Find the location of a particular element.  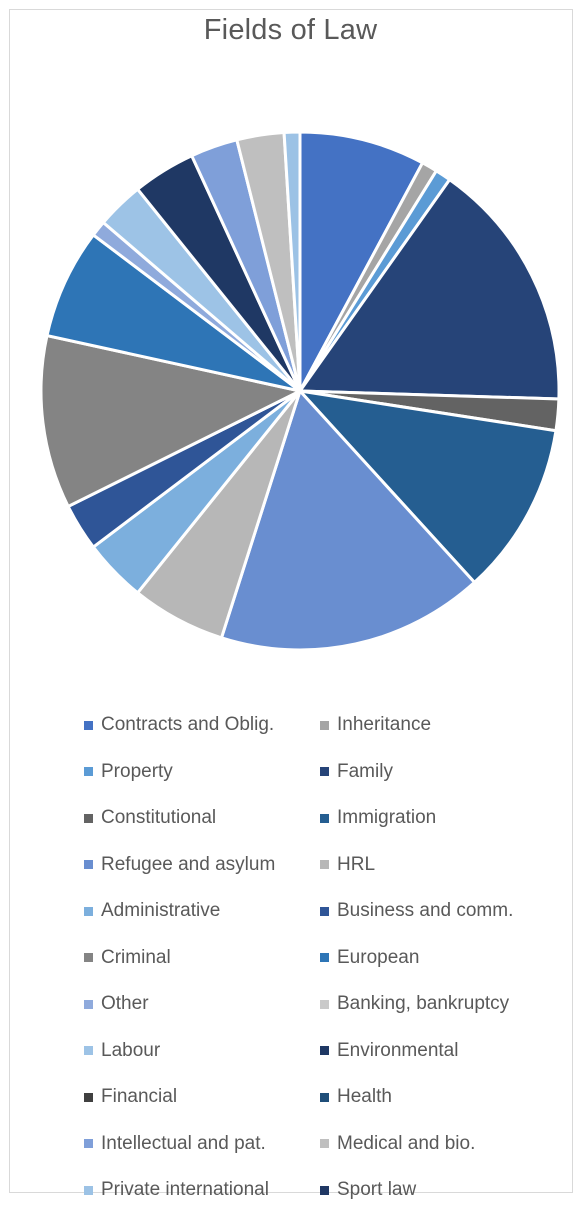

legend-item: Health is located at coordinates (356, 1097).